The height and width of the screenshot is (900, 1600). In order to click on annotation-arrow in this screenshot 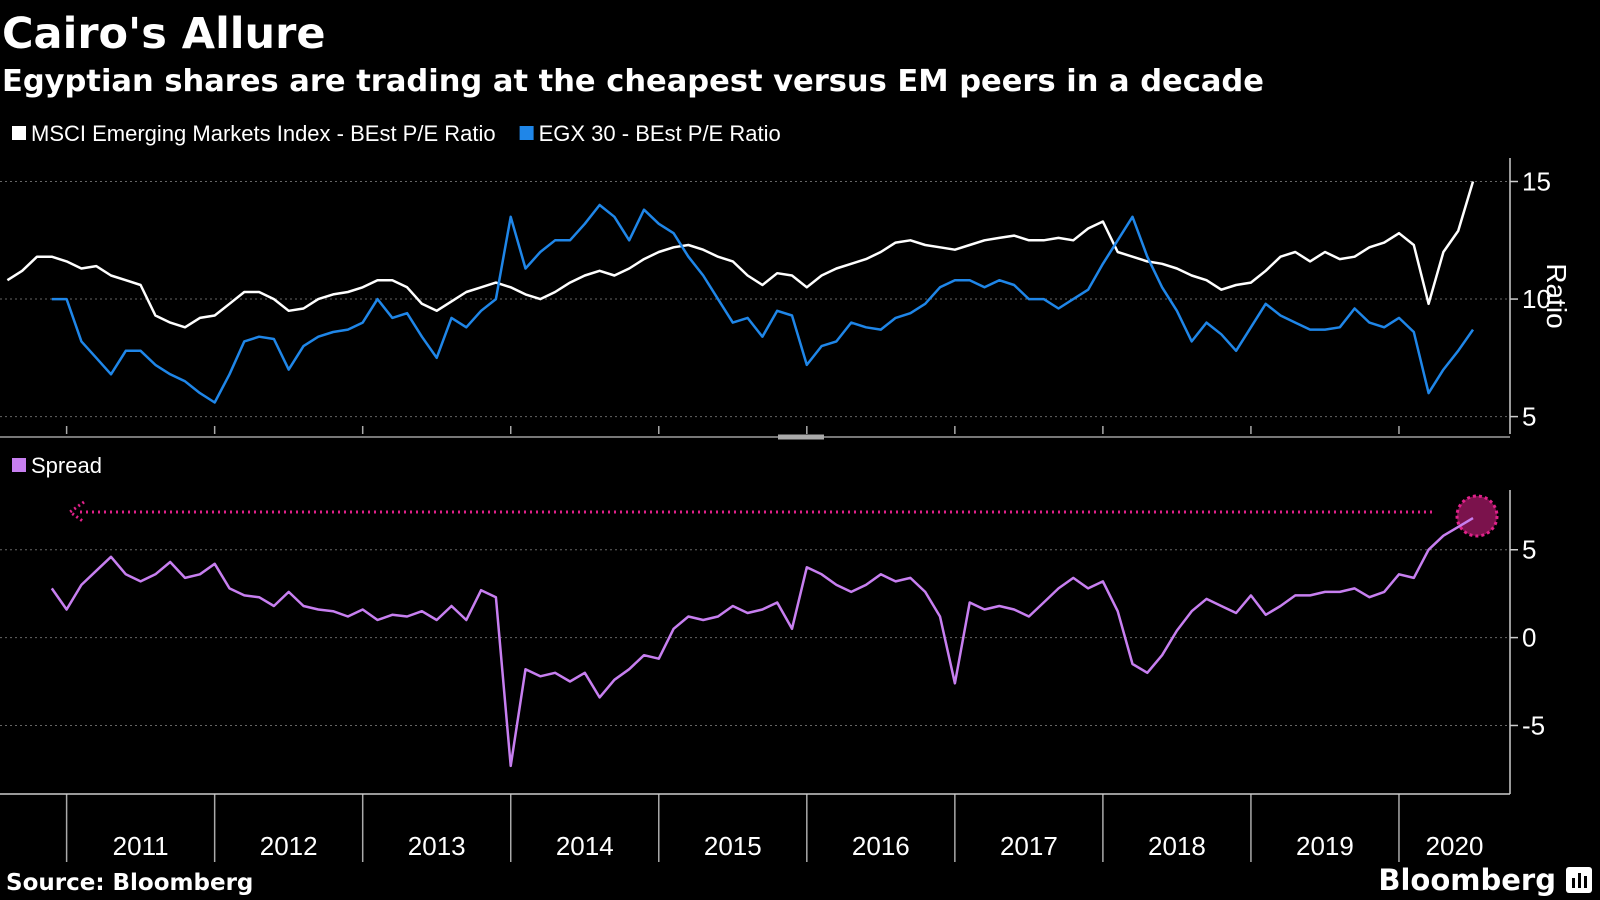, I will do `click(76, 512)`.